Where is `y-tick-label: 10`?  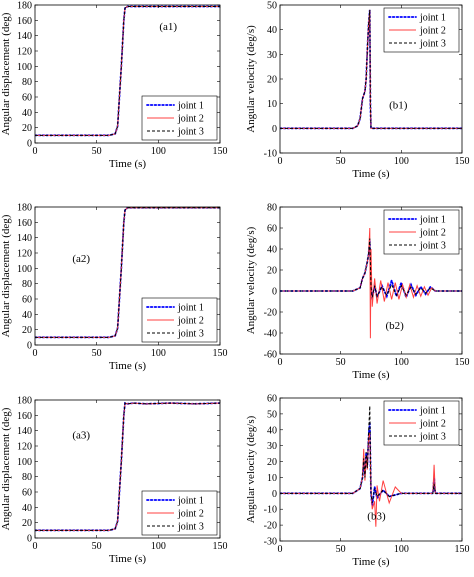 y-tick-label: 10 is located at coordinates (272, 478).